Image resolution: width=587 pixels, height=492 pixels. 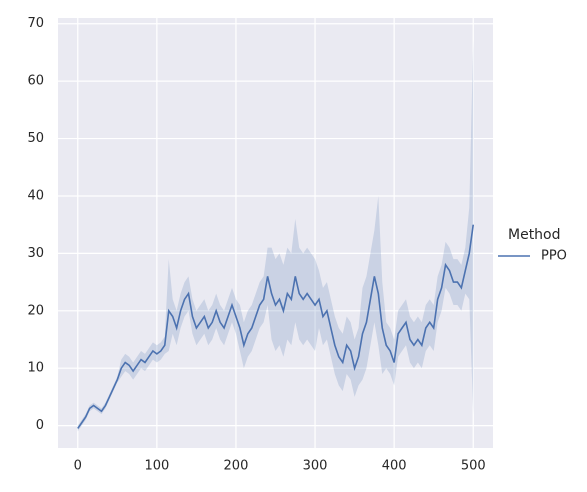 What do you see at coordinates (156, 466) in the screenshot?
I see `x-tick-label: 100` at bounding box center [156, 466].